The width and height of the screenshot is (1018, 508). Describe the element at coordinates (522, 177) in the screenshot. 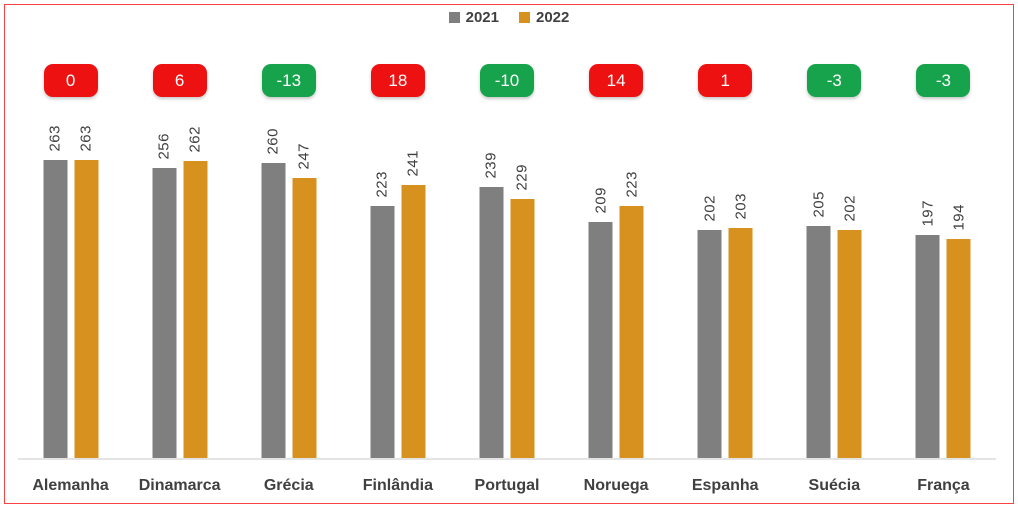

I see `bar-value-label: 229` at that location.